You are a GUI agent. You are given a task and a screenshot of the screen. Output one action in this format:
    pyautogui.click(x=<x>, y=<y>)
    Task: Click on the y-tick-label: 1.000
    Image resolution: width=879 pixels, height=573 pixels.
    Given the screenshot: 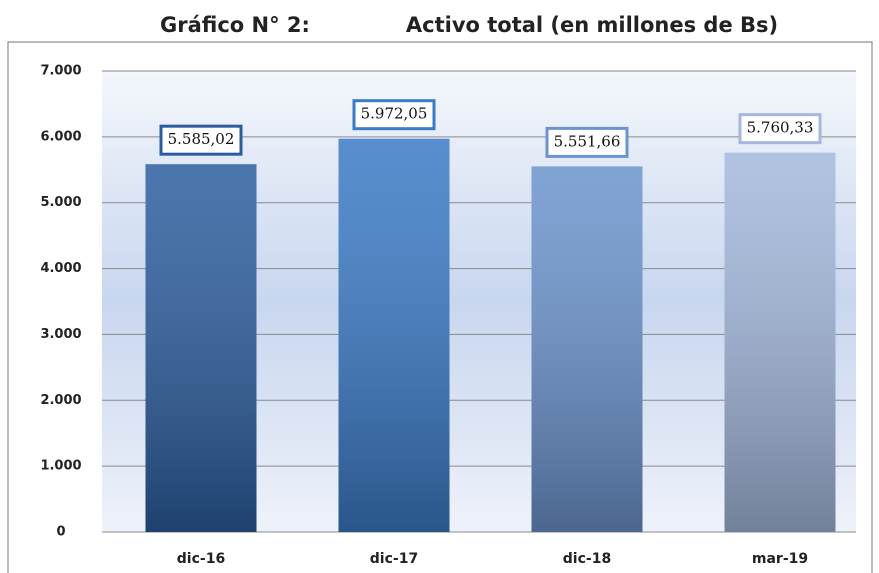 What is the action you would take?
    pyautogui.click(x=60, y=466)
    